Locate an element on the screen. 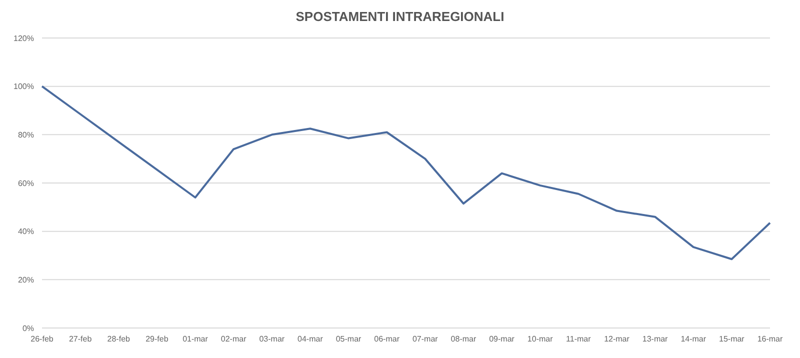 The height and width of the screenshot is (358, 800). x-tick-label: 06-mar is located at coordinates (387, 339).